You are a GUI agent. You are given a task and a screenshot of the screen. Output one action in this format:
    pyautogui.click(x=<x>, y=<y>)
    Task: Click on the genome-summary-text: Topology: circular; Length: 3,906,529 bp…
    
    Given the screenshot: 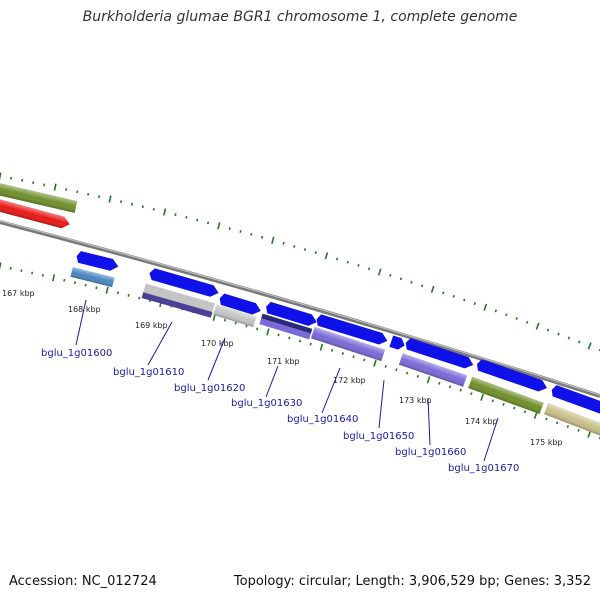 What is the action you would take?
    pyautogui.click(x=412, y=581)
    